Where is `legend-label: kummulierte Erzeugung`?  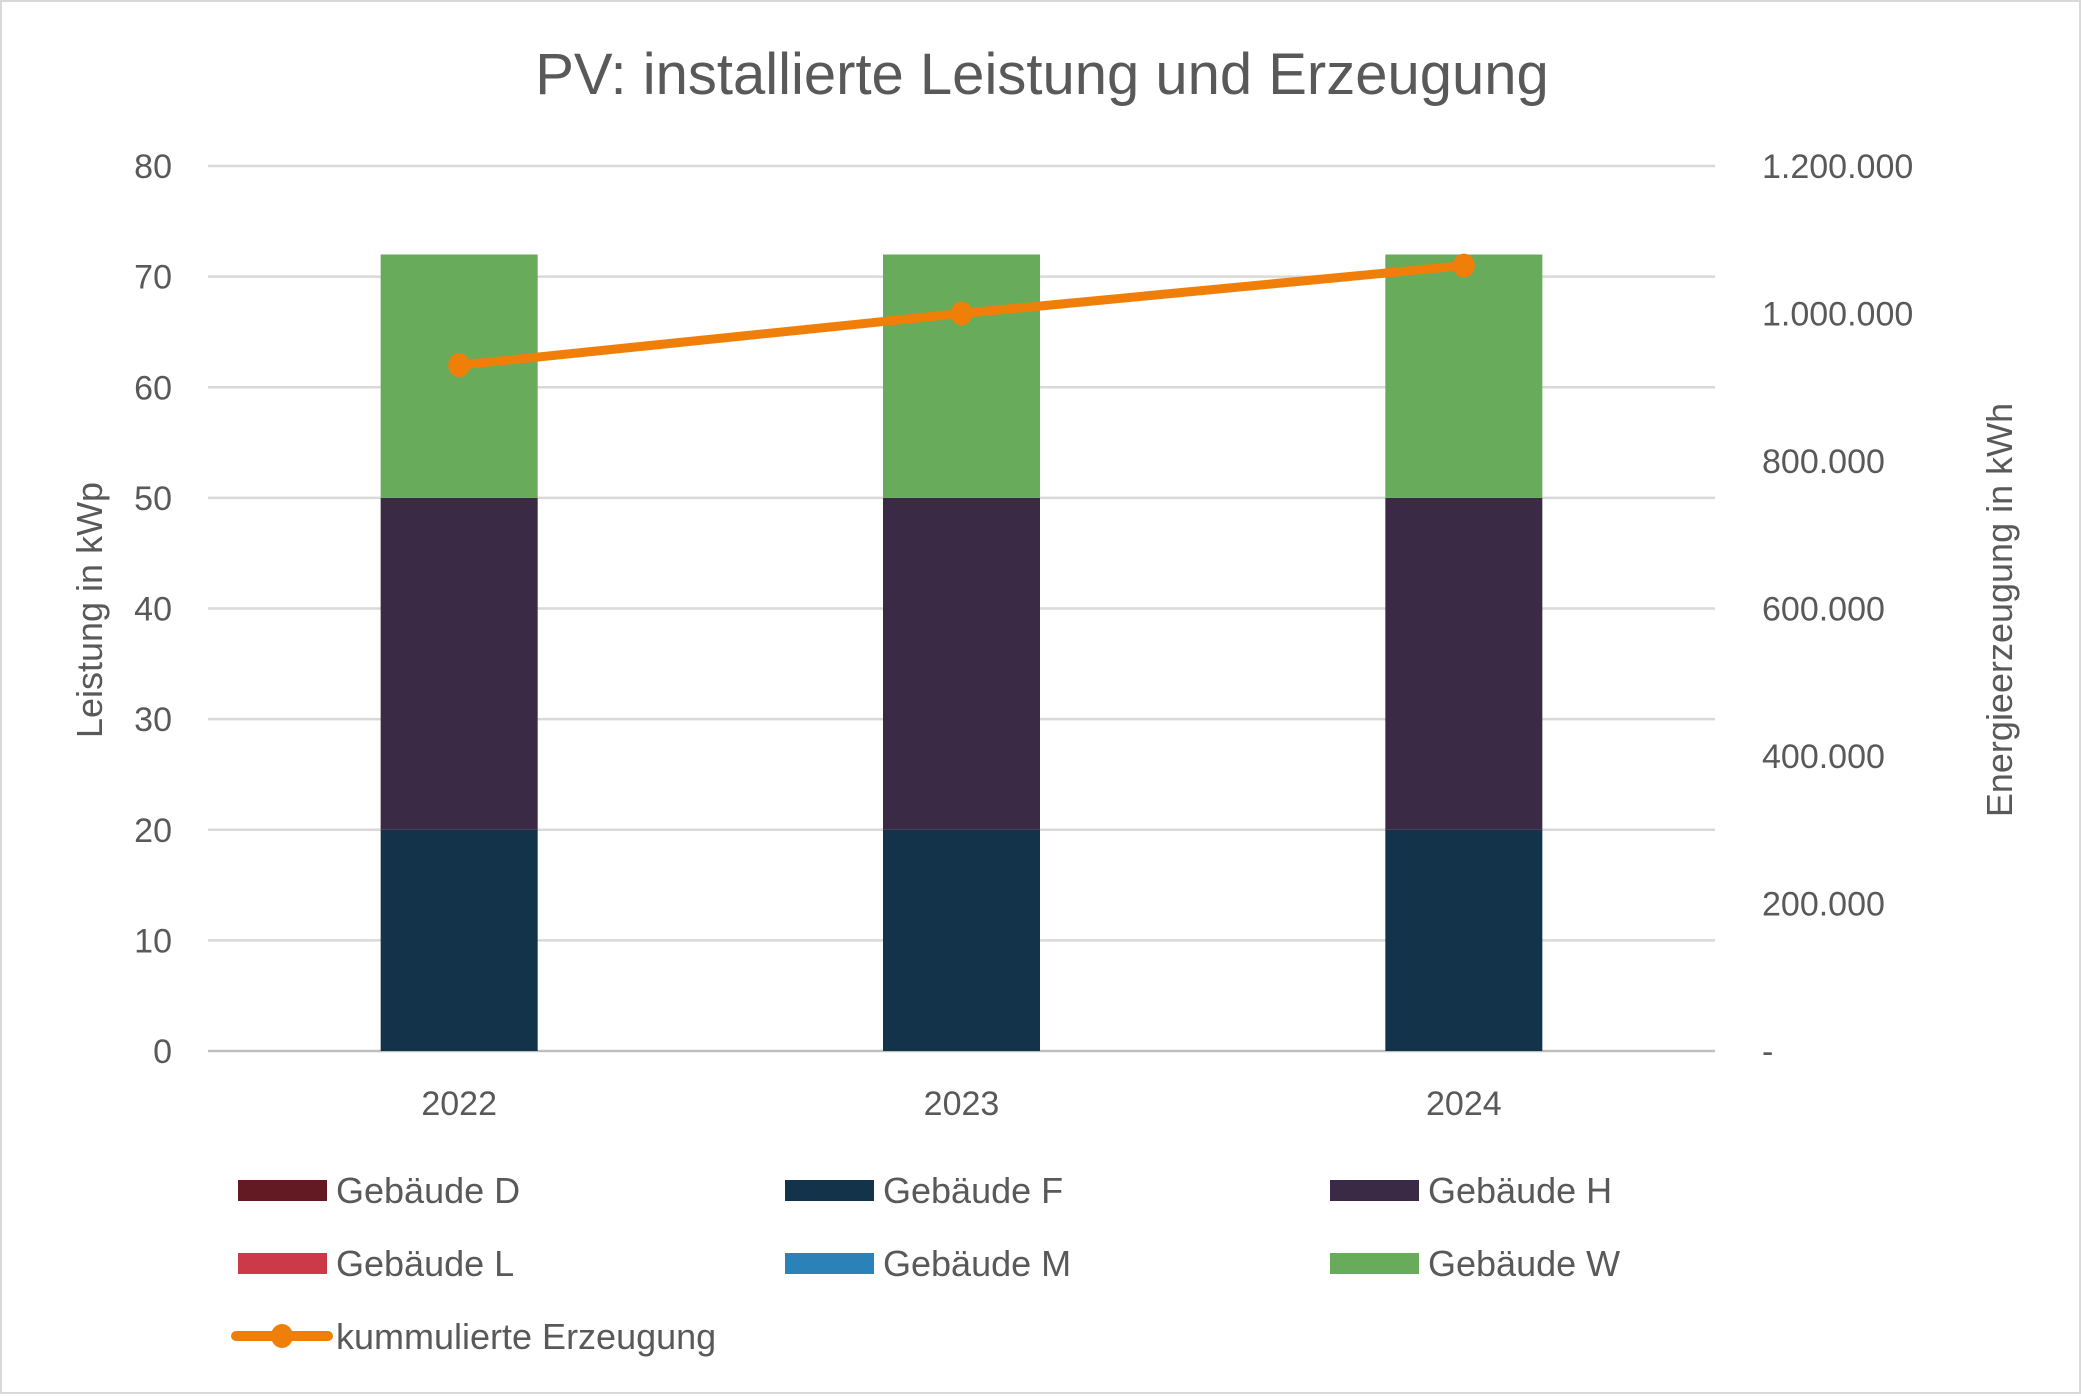
legend-label: kummulierte Erzeugung is located at coordinates (526, 1336).